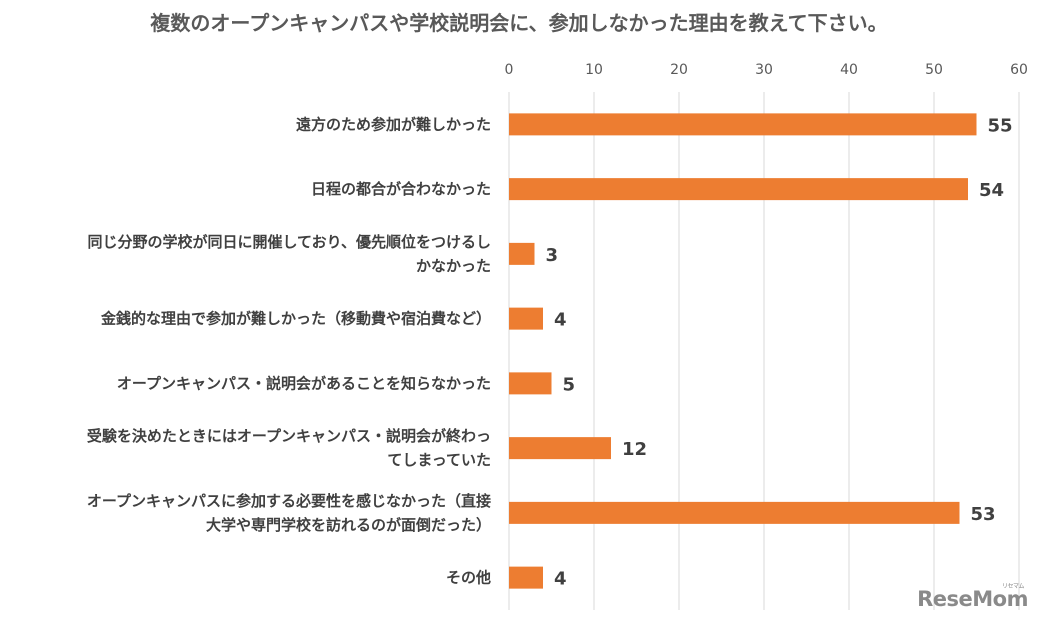 This screenshot has height=619, width=1038. Describe the element at coordinates (289, 501) in the screenshot. I see `category-label: オープンキャンパスに参加する必要性を感じなかった（直接` at that location.